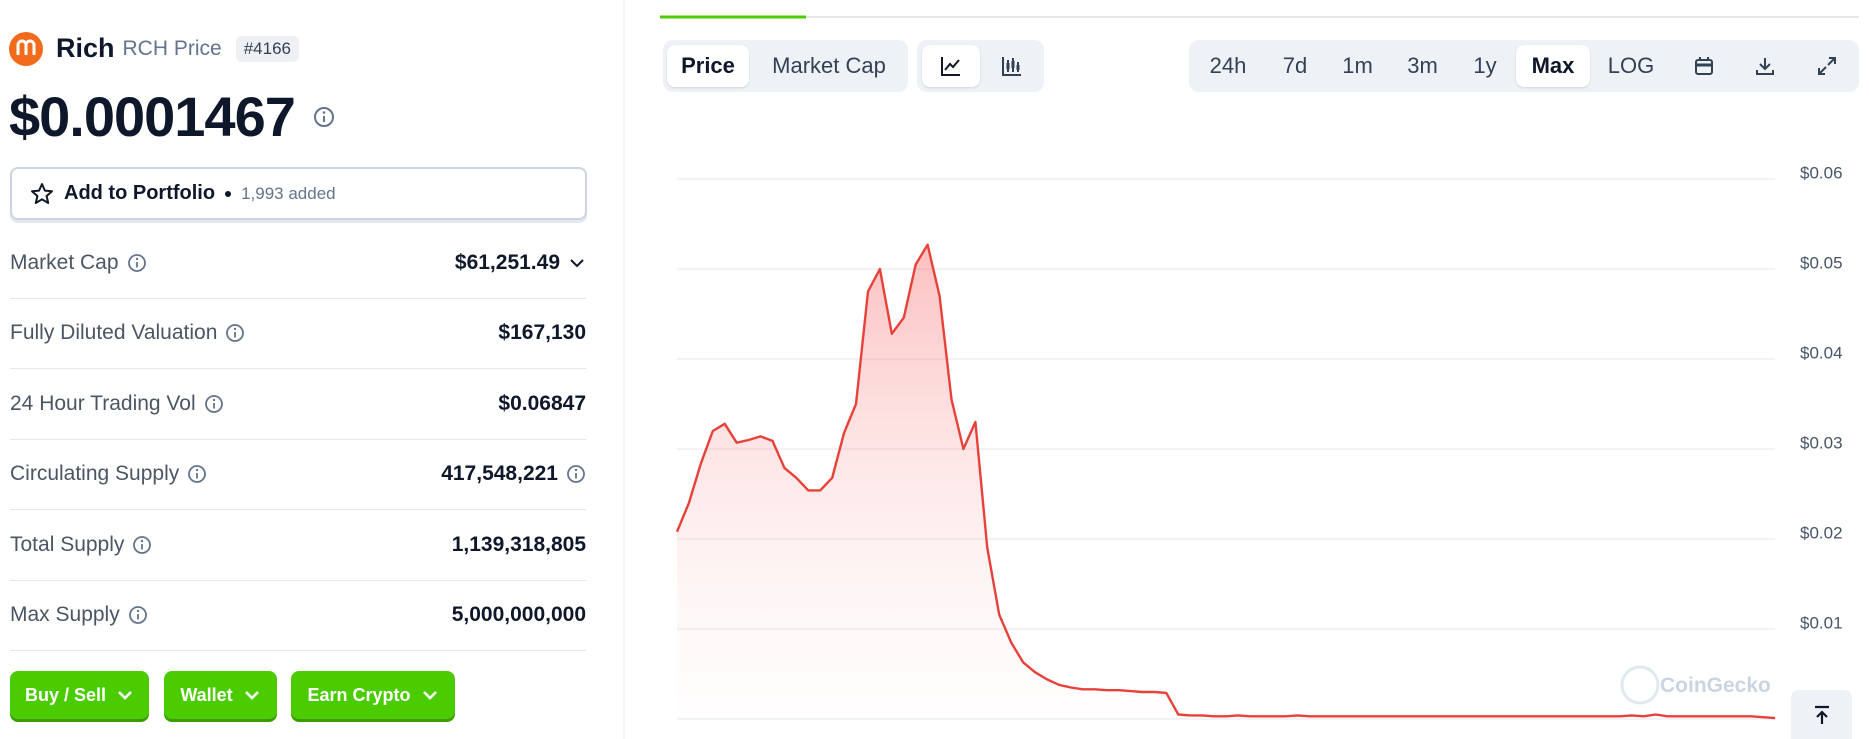 The image size is (1869, 739). I want to click on price-block: $0.0001467, so click(172, 116).